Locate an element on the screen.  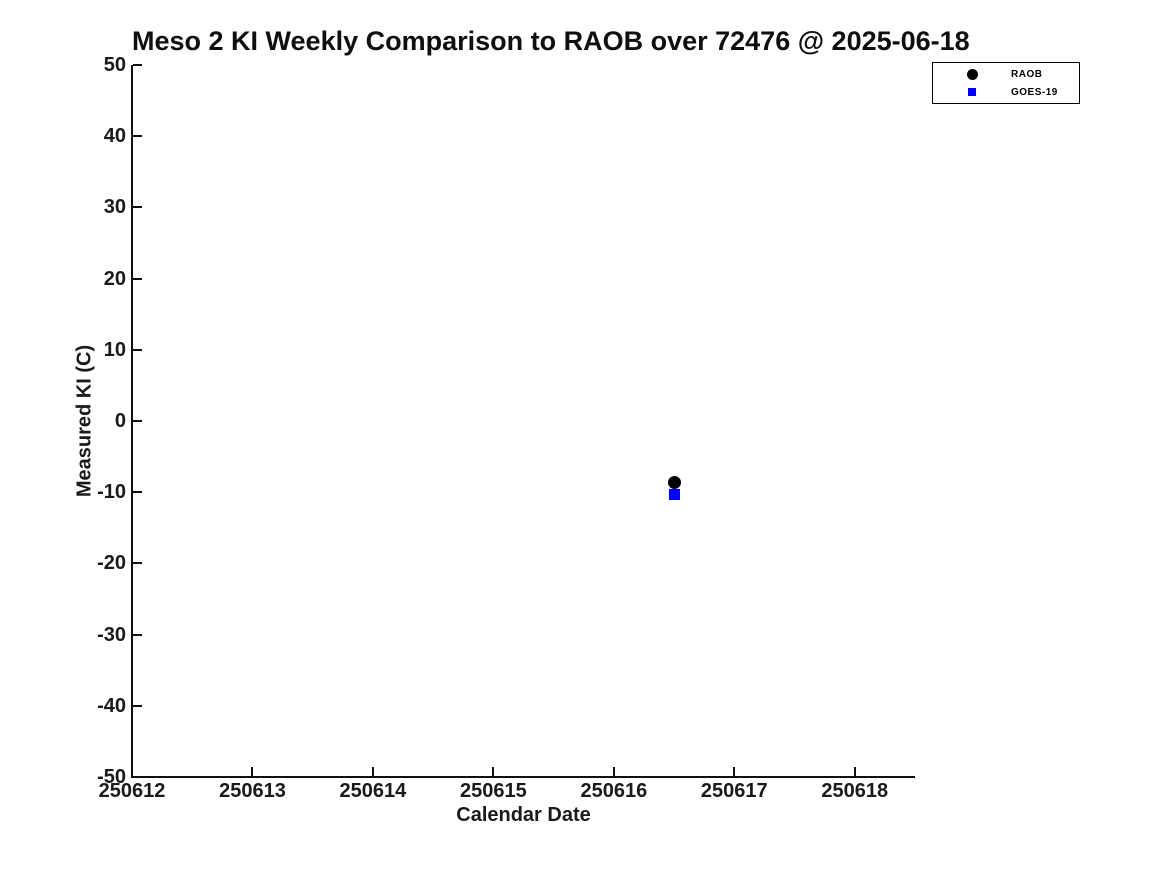
x-tick-label: 250618 is located at coordinates (855, 791).